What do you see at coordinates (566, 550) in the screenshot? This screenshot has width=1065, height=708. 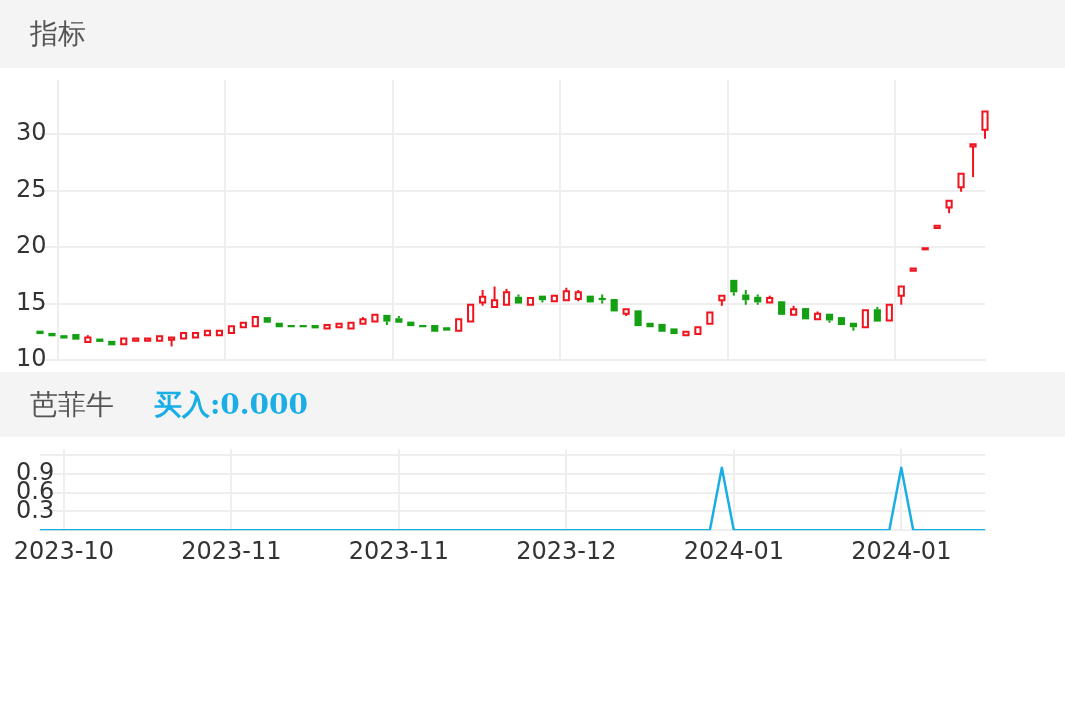 I see `x-tick-label: 2023-12` at bounding box center [566, 550].